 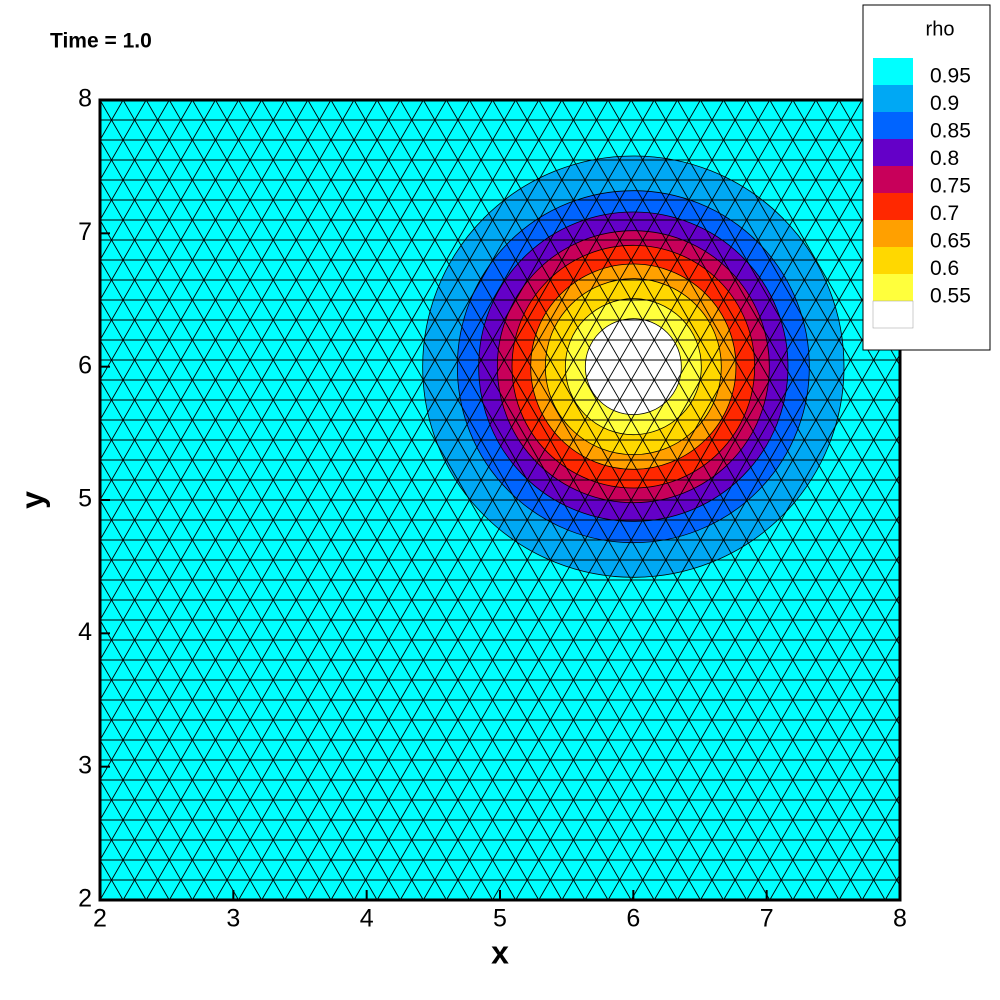 What do you see at coordinates (950, 241) in the screenshot?
I see `legend-label: 0.65` at bounding box center [950, 241].